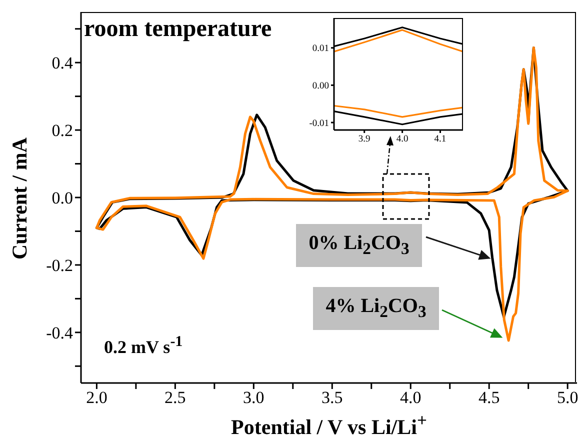 The image size is (579, 440). What do you see at coordinates (62, 198) in the screenshot?
I see `y-tick-label: 0.0` at bounding box center [62, 198].